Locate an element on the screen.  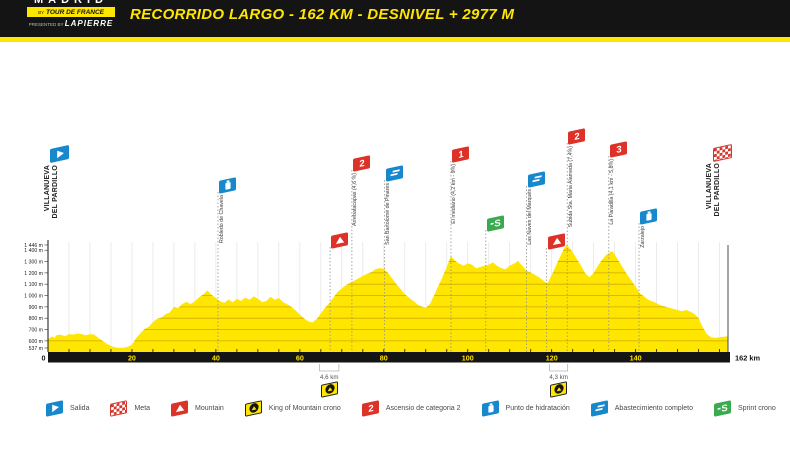
lapierre-brand-text: LAPIERRE is located at coordinates (89, 23).